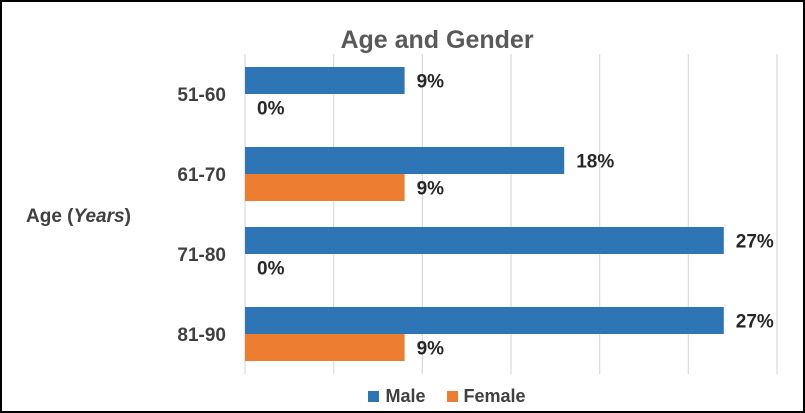 The height and width of the screenshot is (413, 805). Describe the element at coordinates (595, 162) in the screenshot. I see `data-label: 18%` at that location.